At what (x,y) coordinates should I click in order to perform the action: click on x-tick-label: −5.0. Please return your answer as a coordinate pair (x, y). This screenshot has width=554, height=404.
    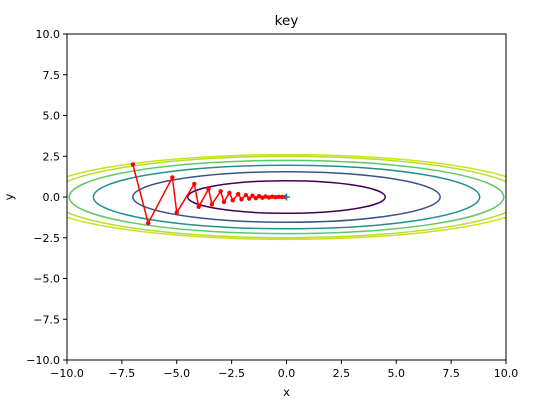
    Looking at the image, I should click on (176, 373).